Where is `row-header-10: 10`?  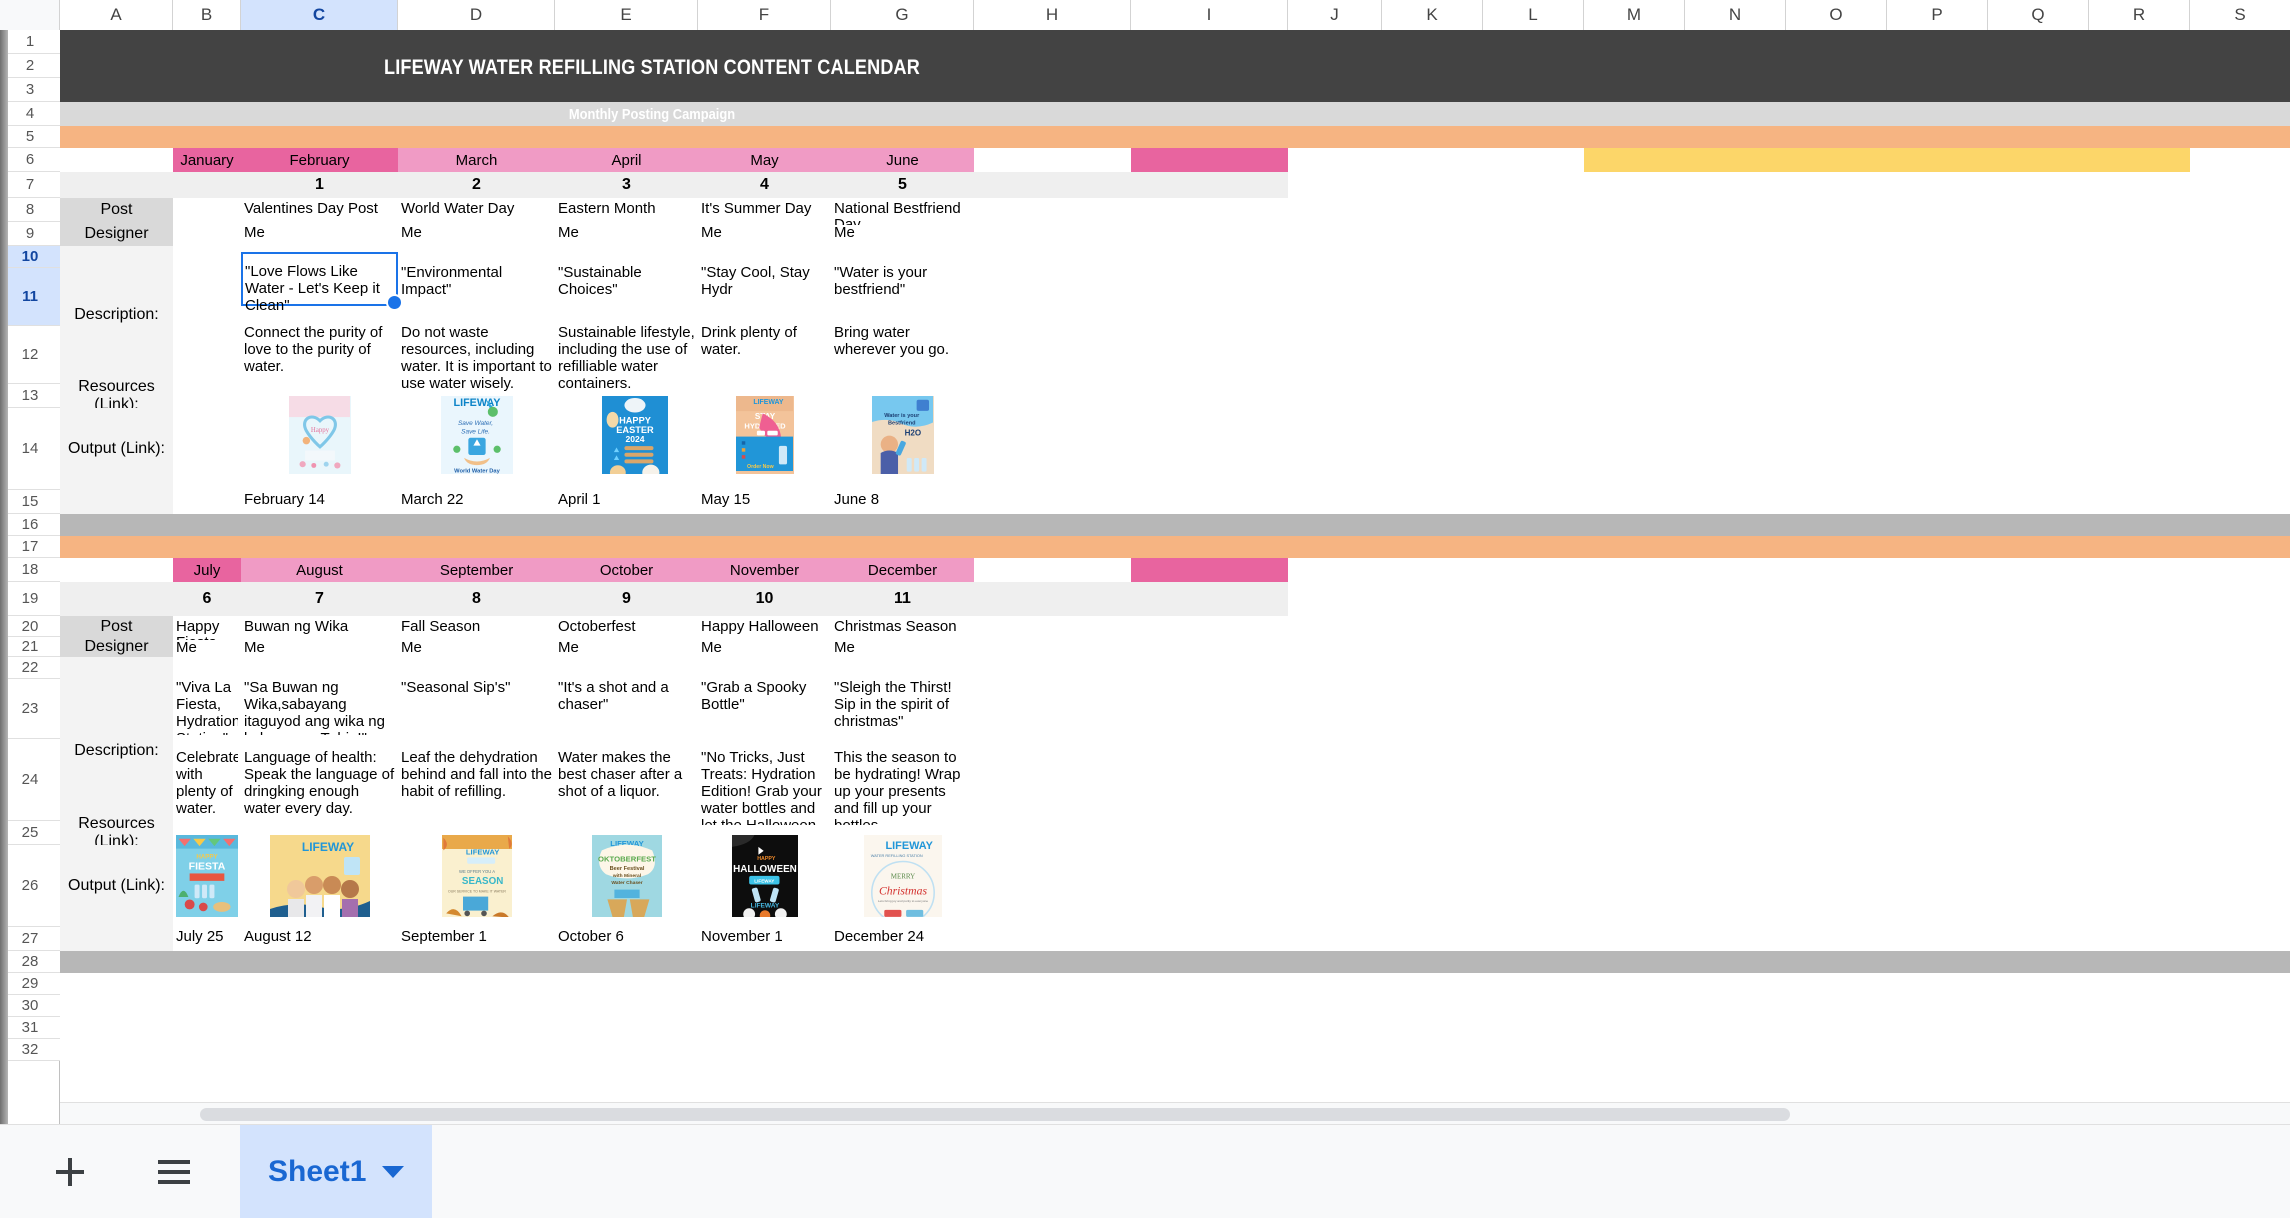
row-header-10: 10 is located at coordinates (30, 257).